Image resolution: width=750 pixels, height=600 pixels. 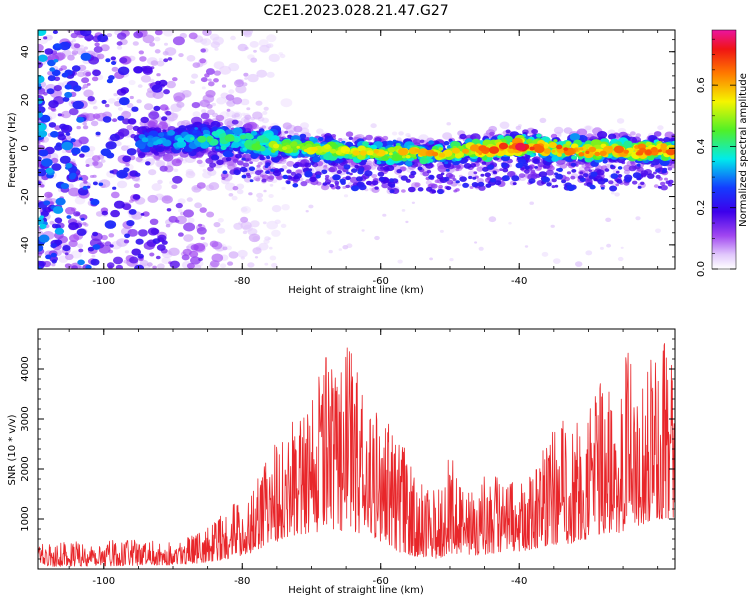 What do you see at coordinates (242, 281) in the screenshot?
I see `x-tick-label: -80` at bounding box center [242, 281].